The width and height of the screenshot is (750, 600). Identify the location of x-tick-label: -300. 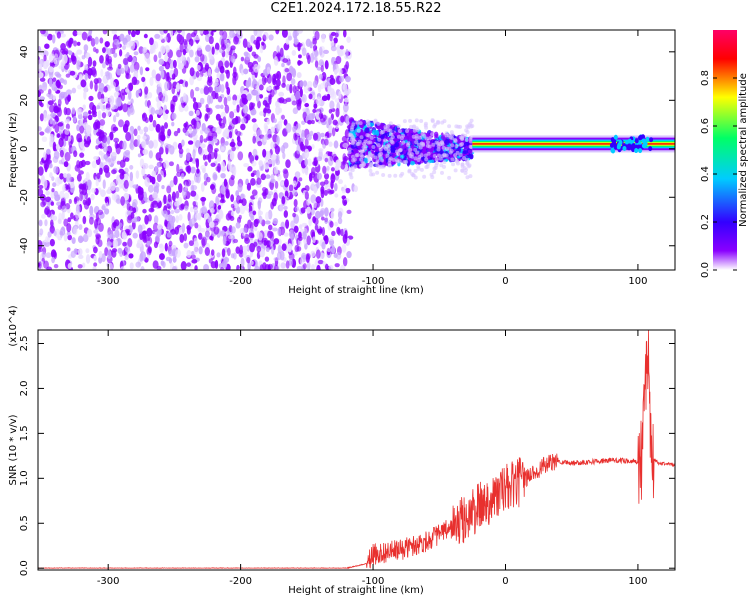
(108, 281).